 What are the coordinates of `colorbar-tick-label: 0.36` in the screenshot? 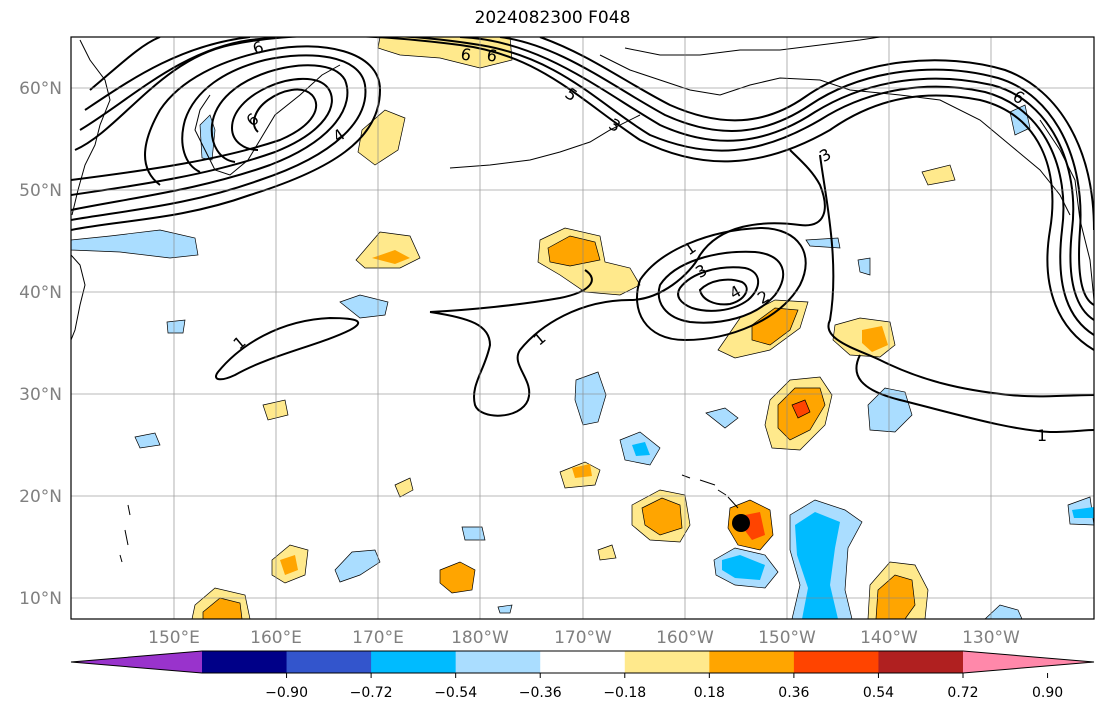 It's located at (793, 693).